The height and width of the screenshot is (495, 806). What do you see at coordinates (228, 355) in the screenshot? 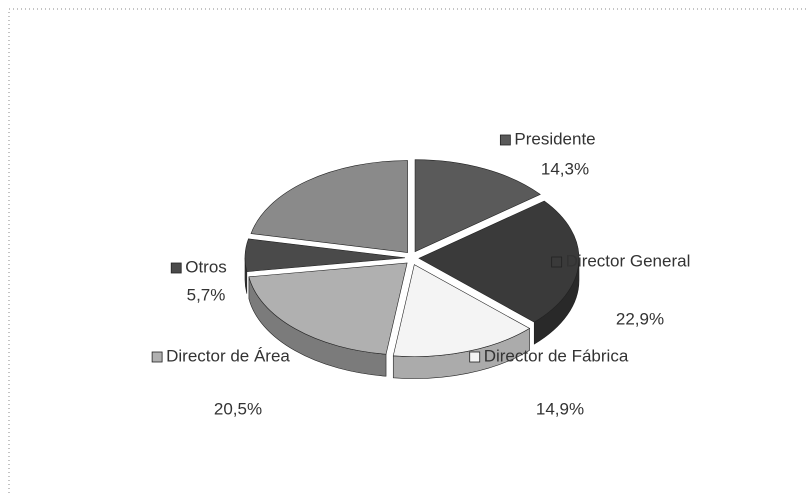
I see `legend-label: Director de Área` at bounding box center [228, 355].